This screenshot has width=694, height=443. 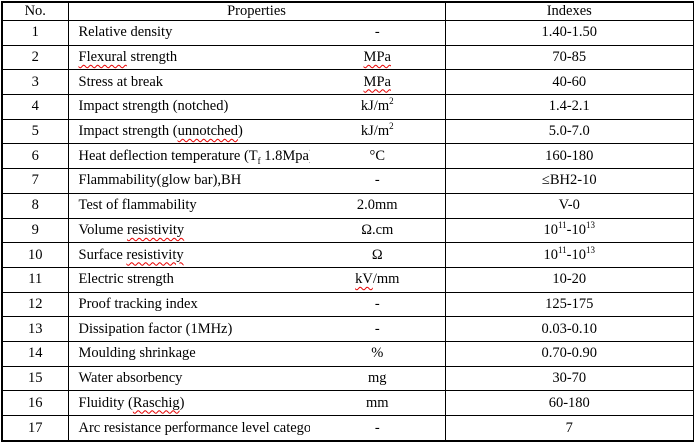 I want to click on table-row: 14 Moulding shrinkage% 0.70-0.90, so click(x=347, y=353).